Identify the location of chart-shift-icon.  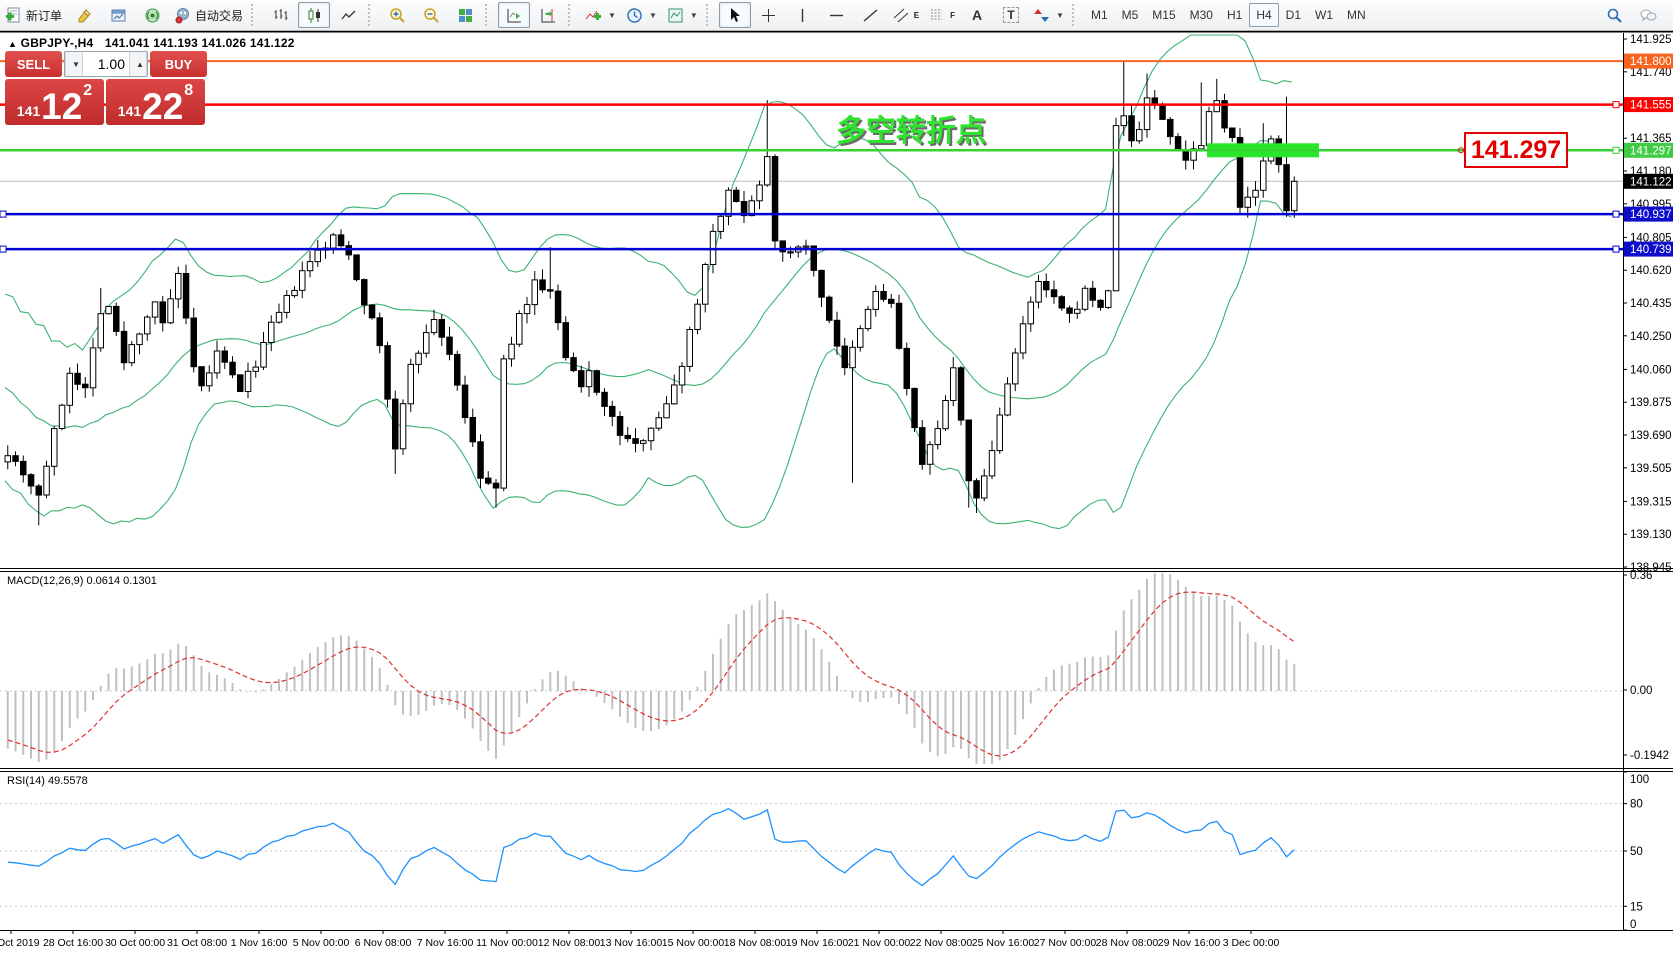
(548, 15).